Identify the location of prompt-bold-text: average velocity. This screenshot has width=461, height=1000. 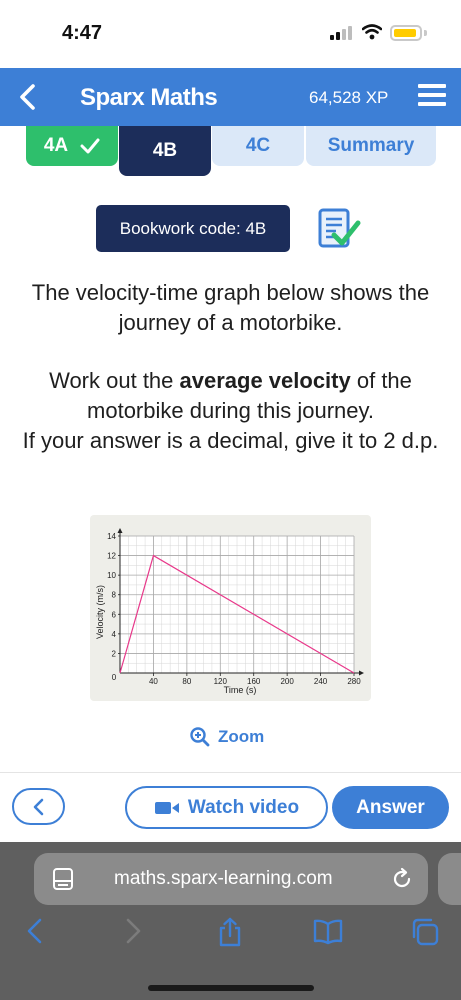
(265, 380).